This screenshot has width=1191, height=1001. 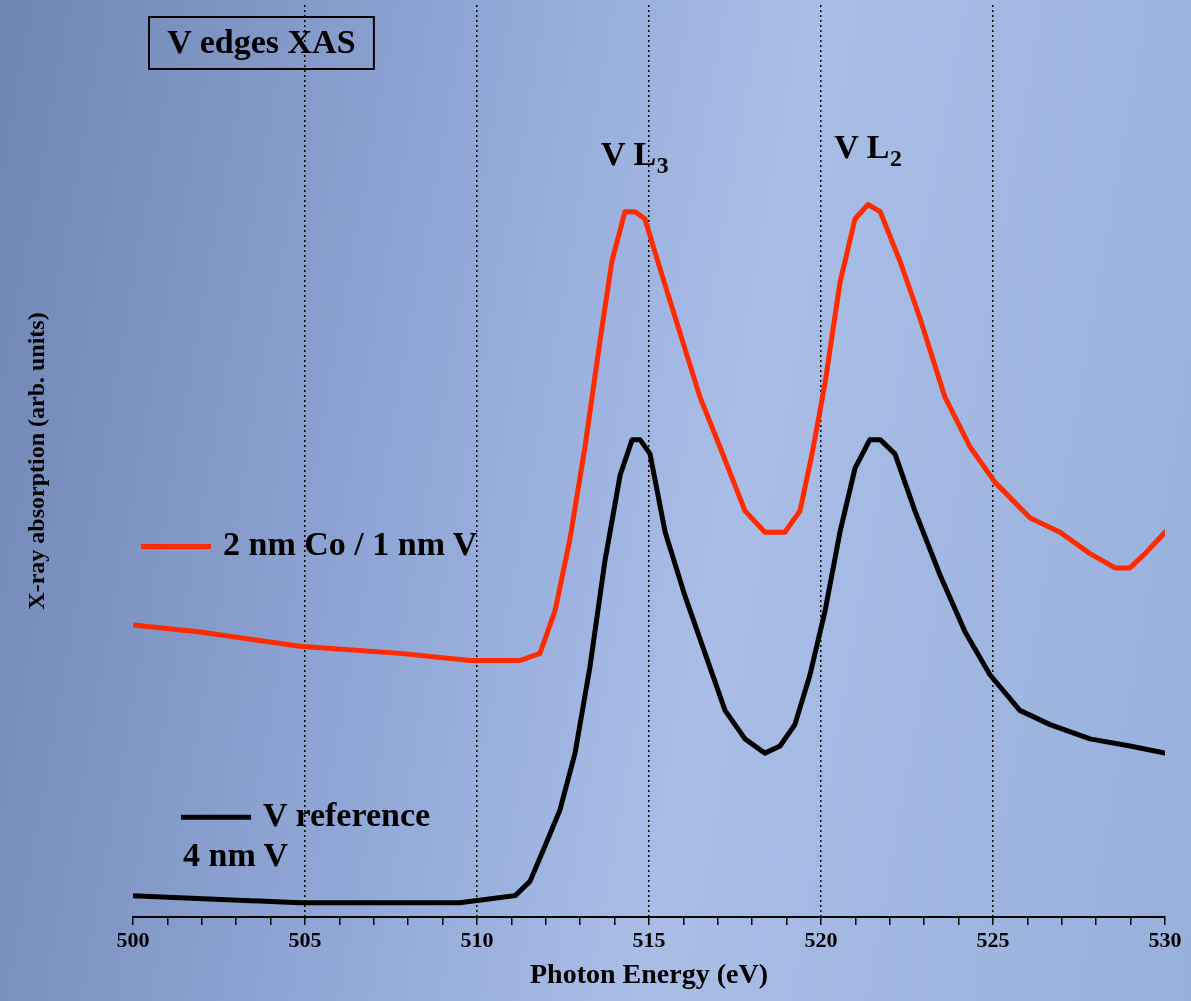 What do you see at coordinates (993, 939) in the screenshot?
I see `x-tick-label: 525` at bounding box center [993, 939].